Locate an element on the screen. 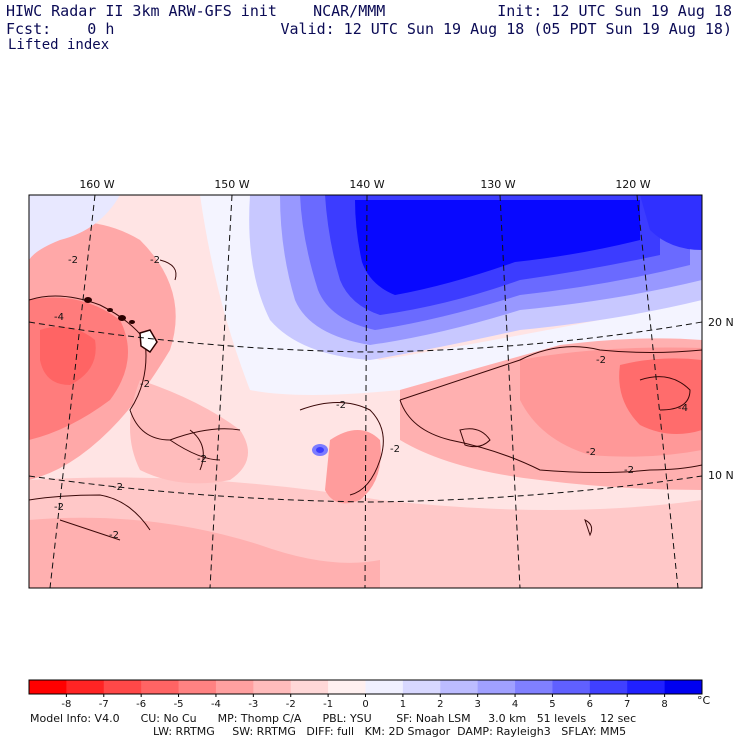 This screenshot has height=740, width=740. colorbar-tick-label: 3 is located at coordinates (477, 704).